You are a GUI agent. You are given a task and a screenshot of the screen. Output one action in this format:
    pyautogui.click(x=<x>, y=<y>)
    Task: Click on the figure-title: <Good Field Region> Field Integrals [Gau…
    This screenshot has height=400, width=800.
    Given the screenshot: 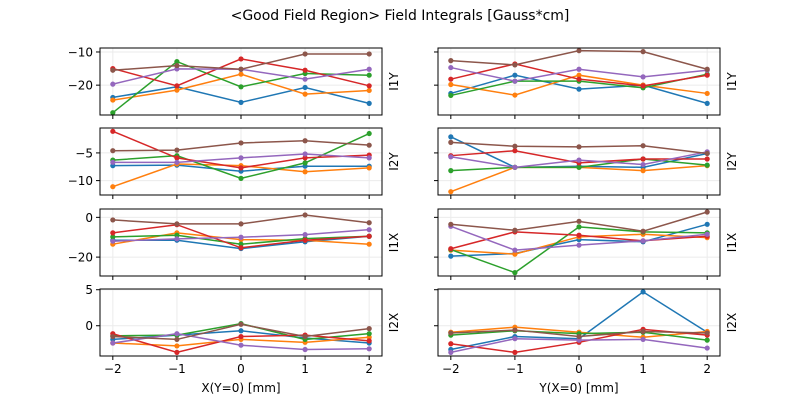 What is the action you would take?
    pyautogui.click(x=400, y=16)
    